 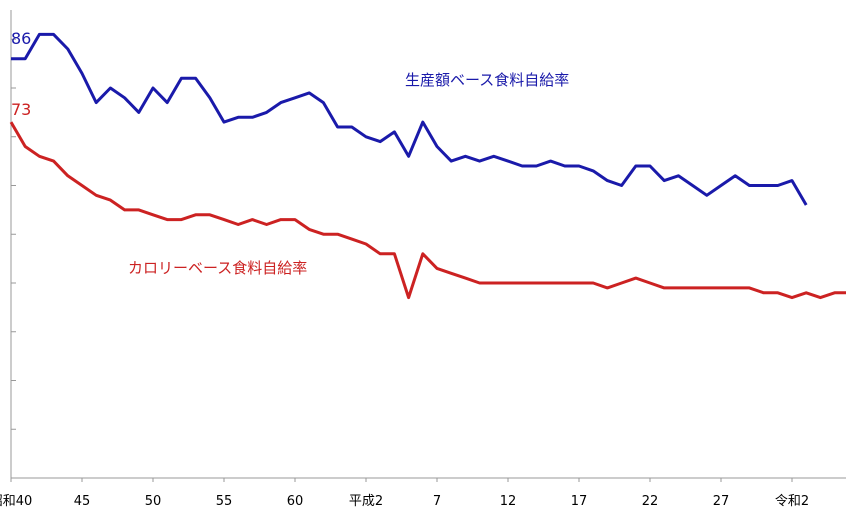 What do you see at coordinates (153, 501) in the screenshot?
I see `x-tick-label: 50` at bounding box center [153, 501].